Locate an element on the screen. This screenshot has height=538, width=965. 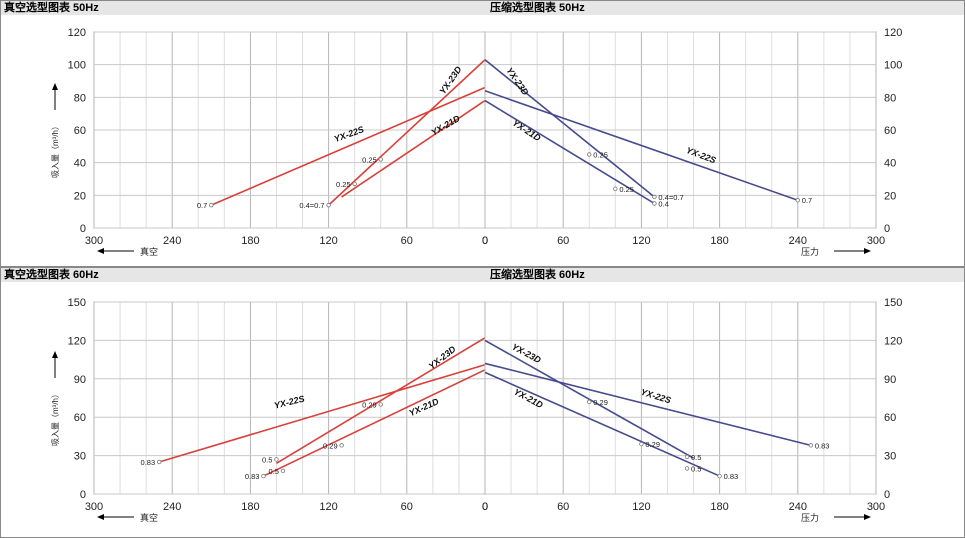
x-tick-label: 180 is located at coordinates (250, 507).